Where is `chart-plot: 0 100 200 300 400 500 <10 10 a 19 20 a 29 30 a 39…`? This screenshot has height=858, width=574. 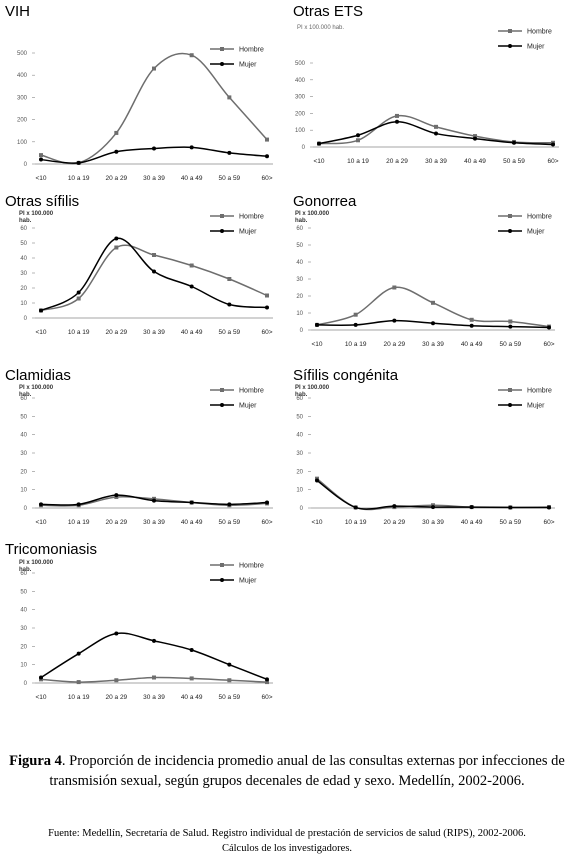 chart-plot: 0 100 200 300 400 500 <10 10 a 19 20 a 29 30 a 39… is located at coordinates (145, 114).